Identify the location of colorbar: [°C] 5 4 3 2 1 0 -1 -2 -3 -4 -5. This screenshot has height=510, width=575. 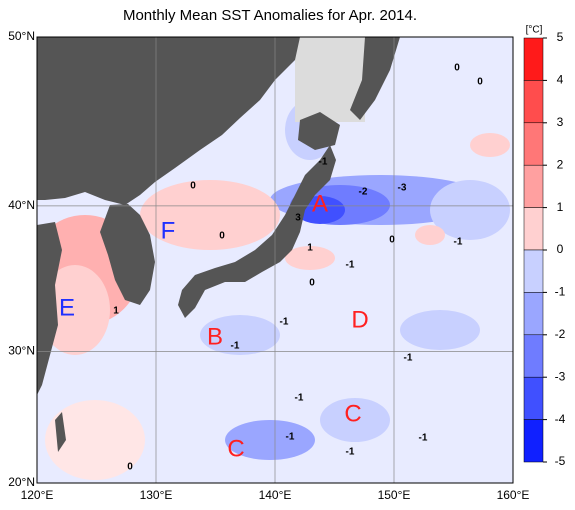
(544, 246).